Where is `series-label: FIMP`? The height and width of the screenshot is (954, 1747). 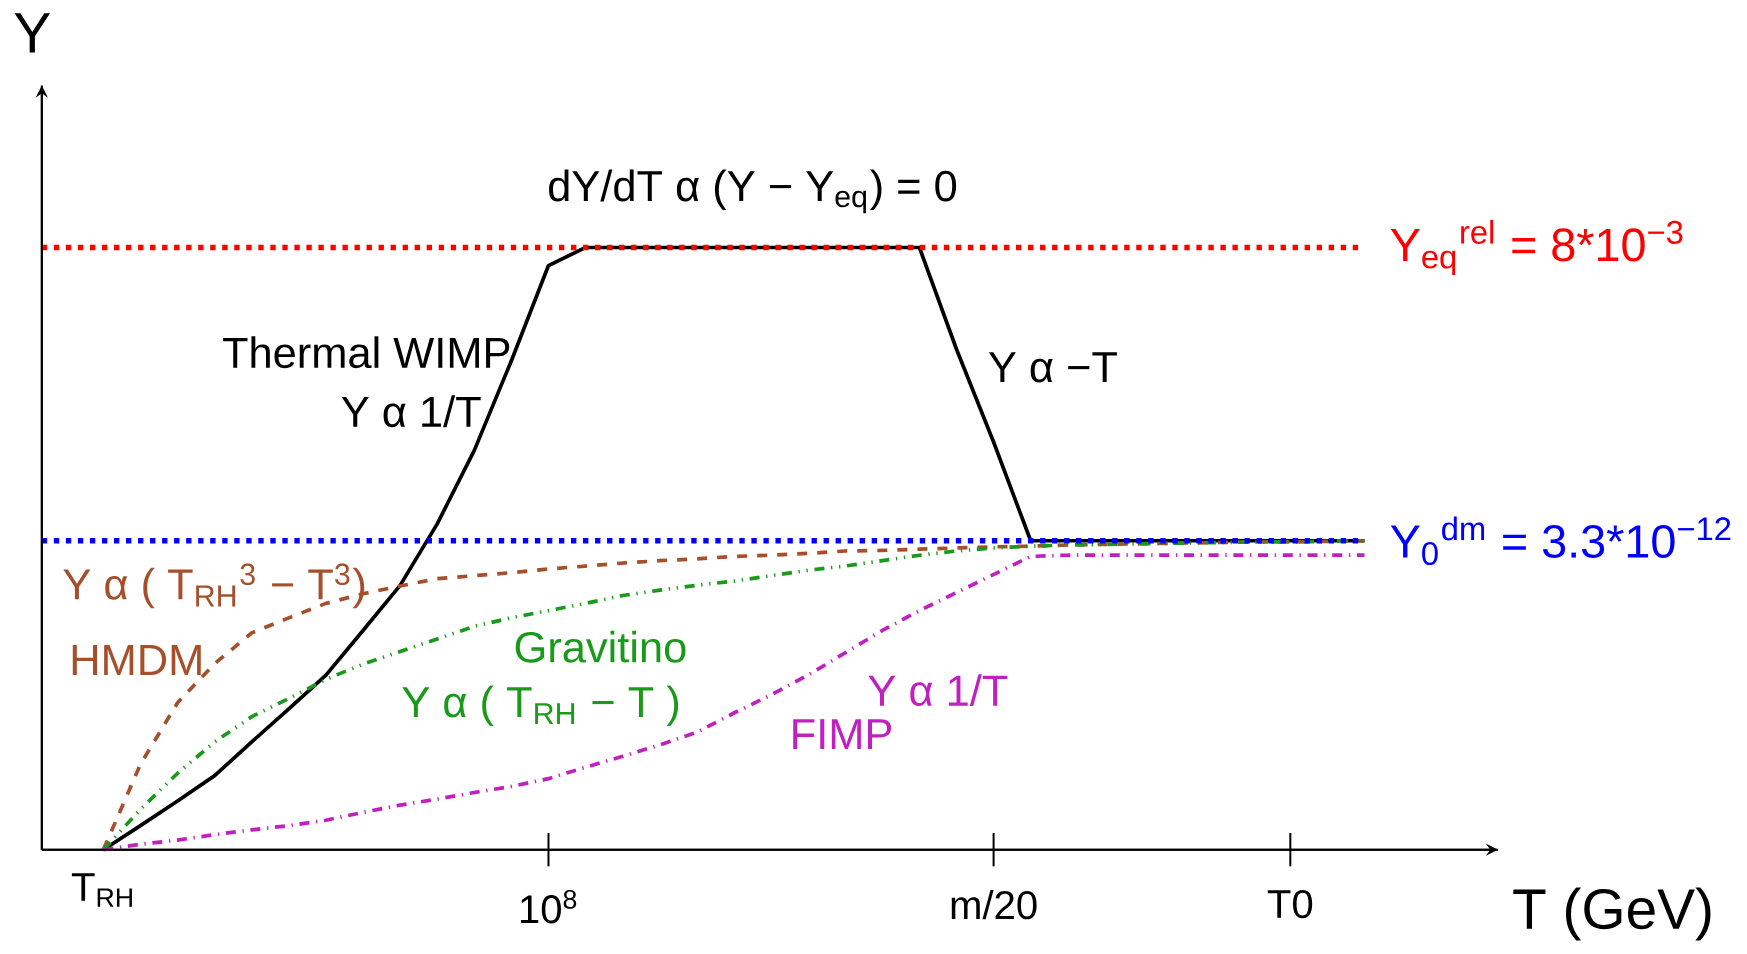 series-label: FIMP is located at coordinates (842, 734).